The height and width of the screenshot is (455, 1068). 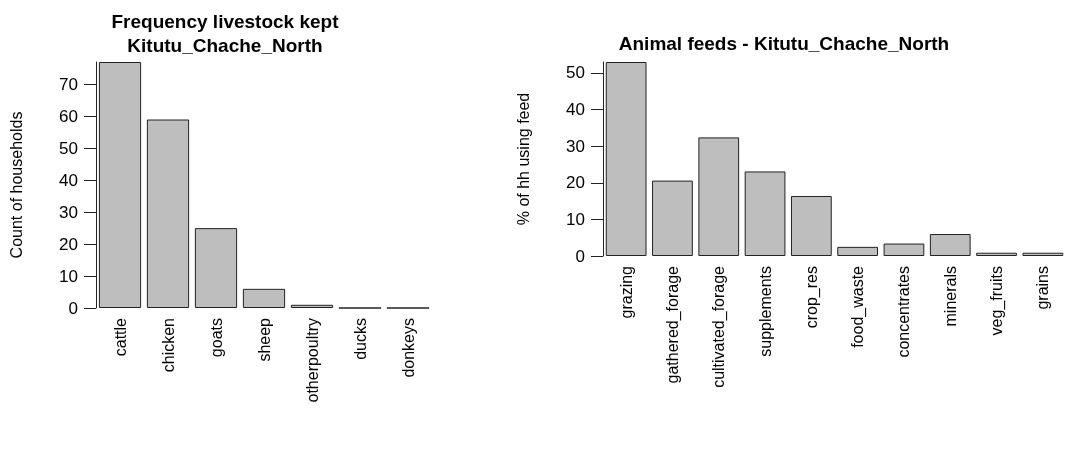 I want to click on x-tick-label: chicken, so click(x=168, y=345).